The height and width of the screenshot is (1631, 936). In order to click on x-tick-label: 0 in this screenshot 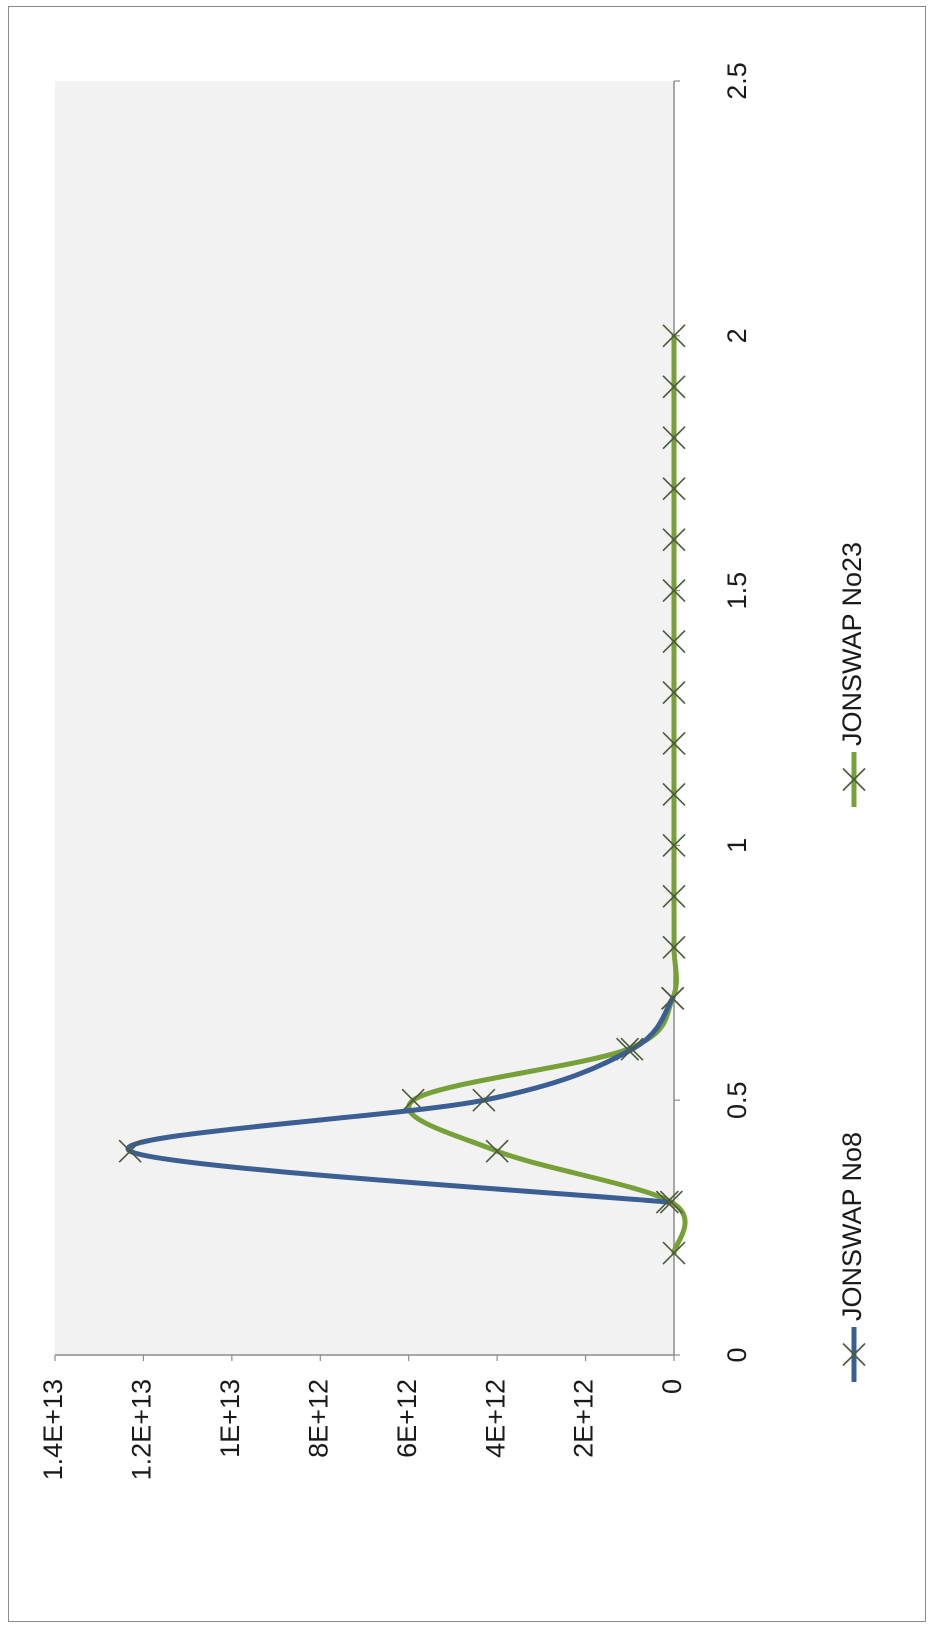, I will do `click(737, 1354)`.